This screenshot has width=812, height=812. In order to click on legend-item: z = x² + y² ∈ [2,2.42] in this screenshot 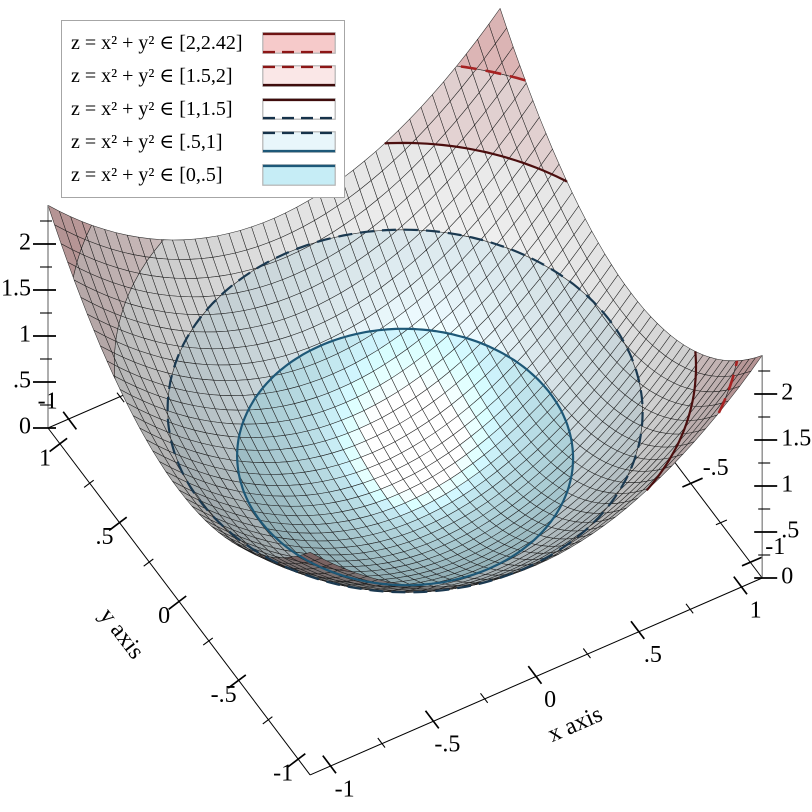, I will do `click(203, 42)`.